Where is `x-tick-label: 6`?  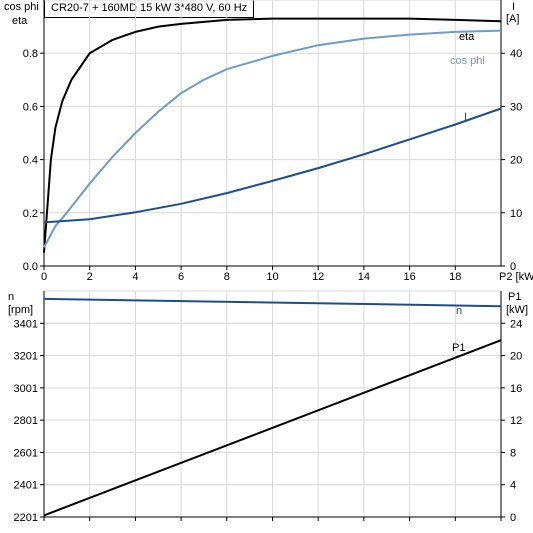 x-tick-label: 6 is located at coordinates (181, 277).